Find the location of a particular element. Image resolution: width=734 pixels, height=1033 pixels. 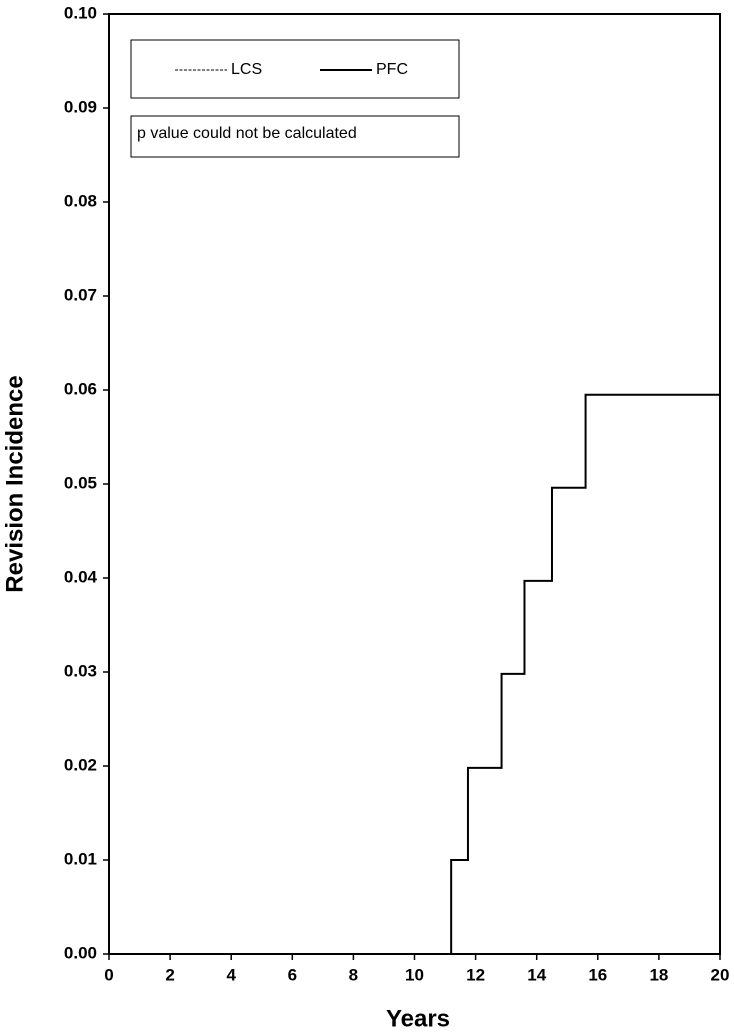

y-tick-label: 0.02 is located at coordinates (80, 764).